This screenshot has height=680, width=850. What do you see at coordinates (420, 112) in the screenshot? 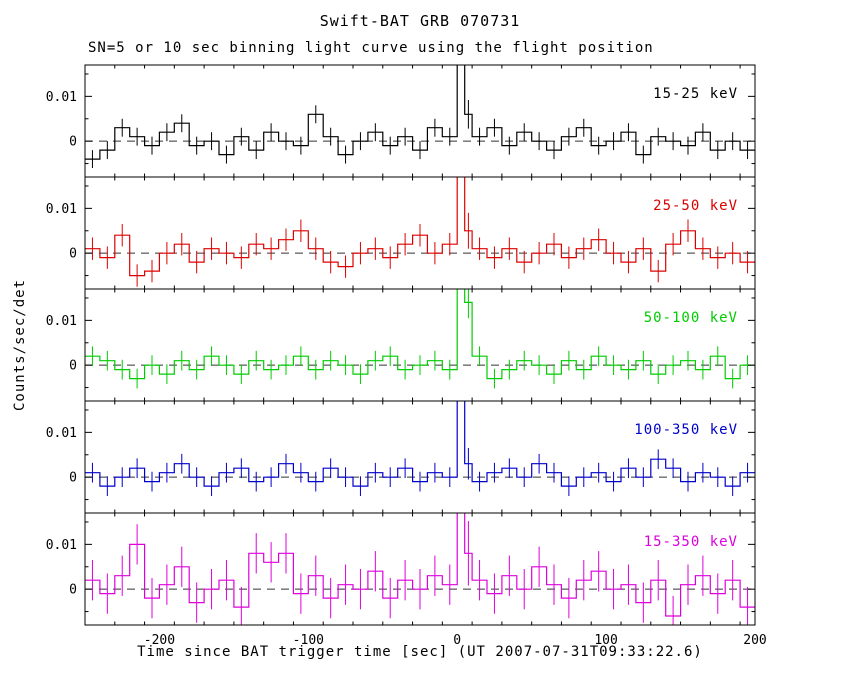
I see `light-curve-15-25-keV` at bounding box center [420, 112].